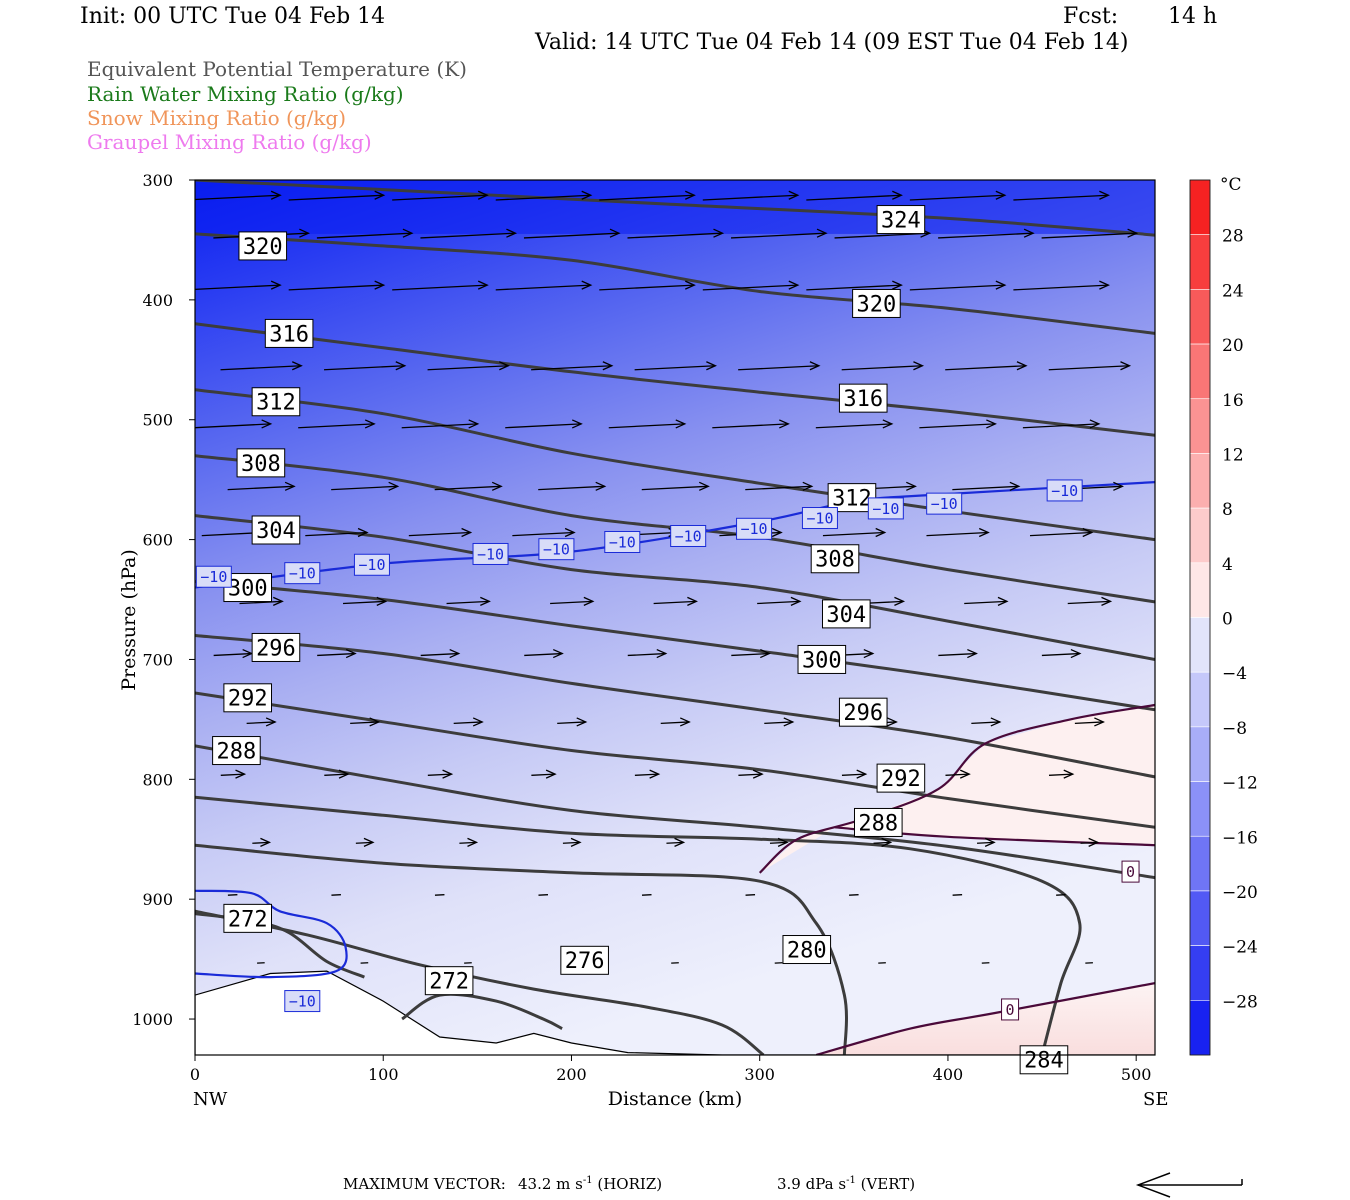 This screenshot has width=1350, height=1200. What do you see at coordinates (276, 648) in the screenshot?
I see `svg-text: 296` at bounding box center [276, 648].